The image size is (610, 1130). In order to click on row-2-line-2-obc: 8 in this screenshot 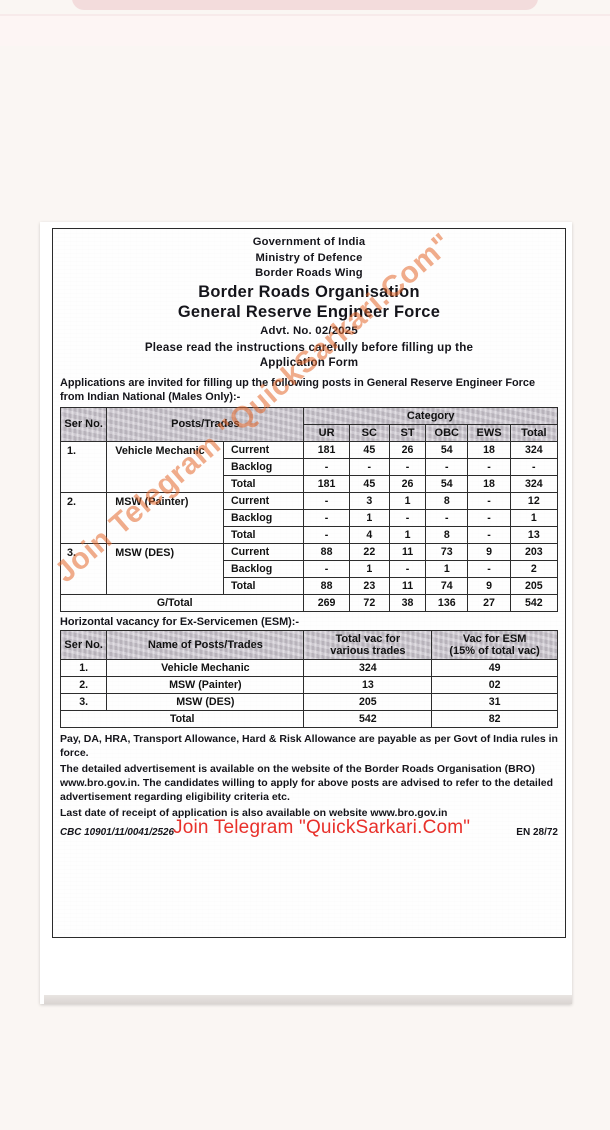, I will do `click(447, 534)`.